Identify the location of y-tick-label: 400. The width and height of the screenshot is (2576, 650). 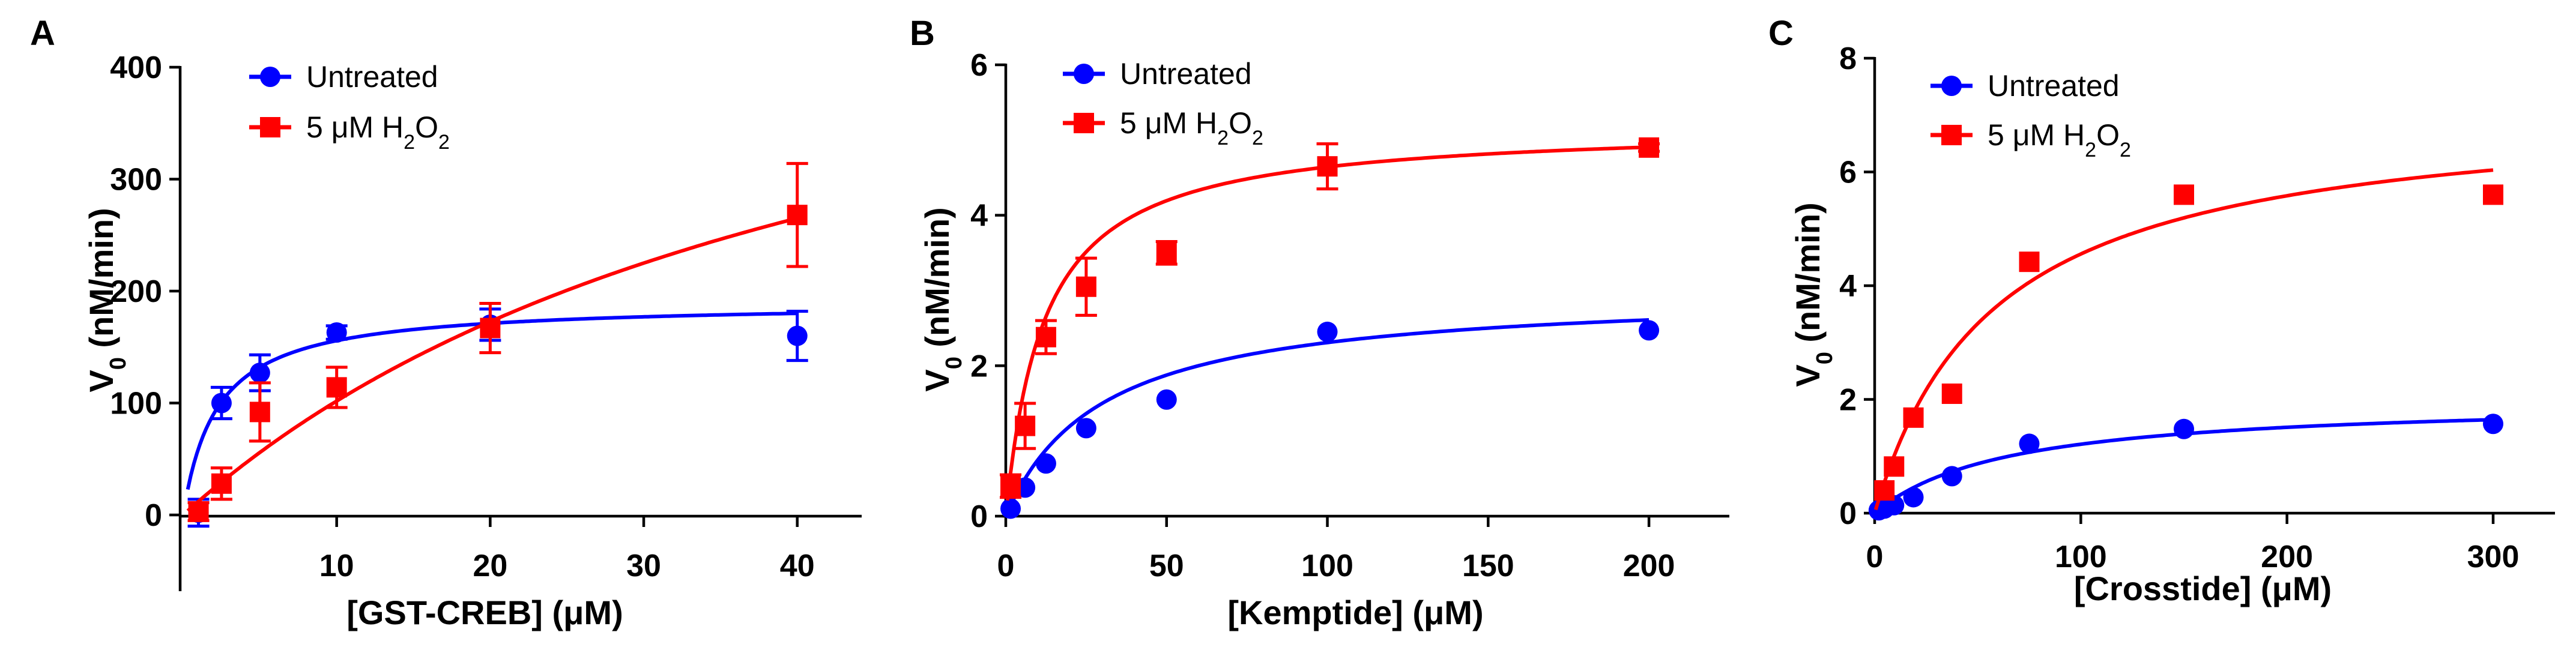
(136, 67).